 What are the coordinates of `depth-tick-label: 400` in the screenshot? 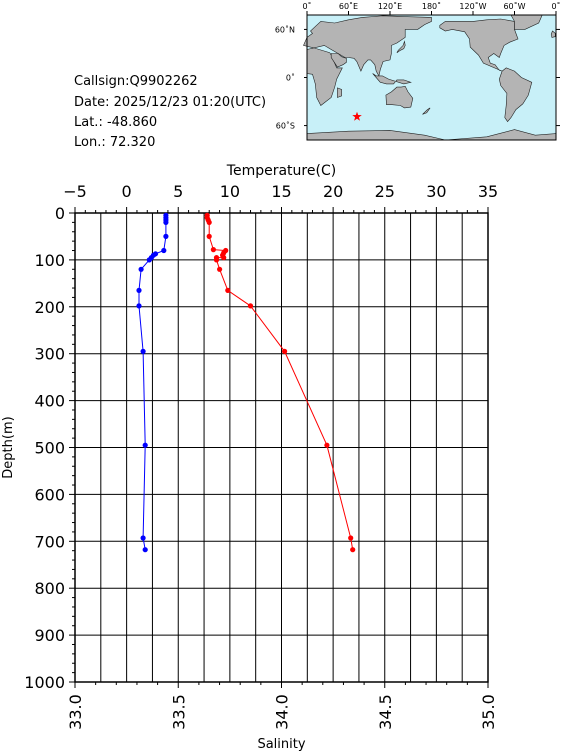 It's located at (49, 401).